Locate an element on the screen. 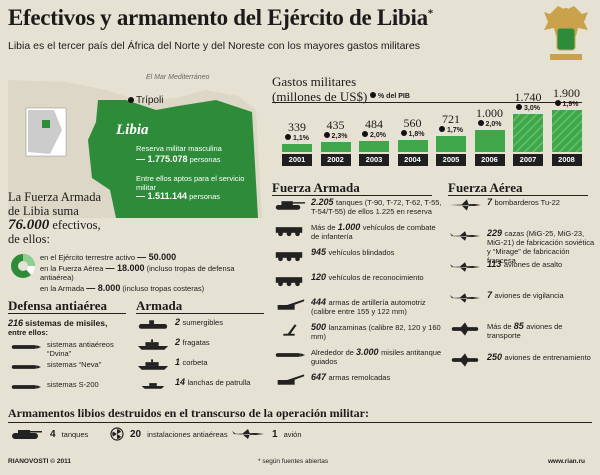 The image size is (600, 475). navy-row: 1 corbeta is located at coordinates (203, 368).